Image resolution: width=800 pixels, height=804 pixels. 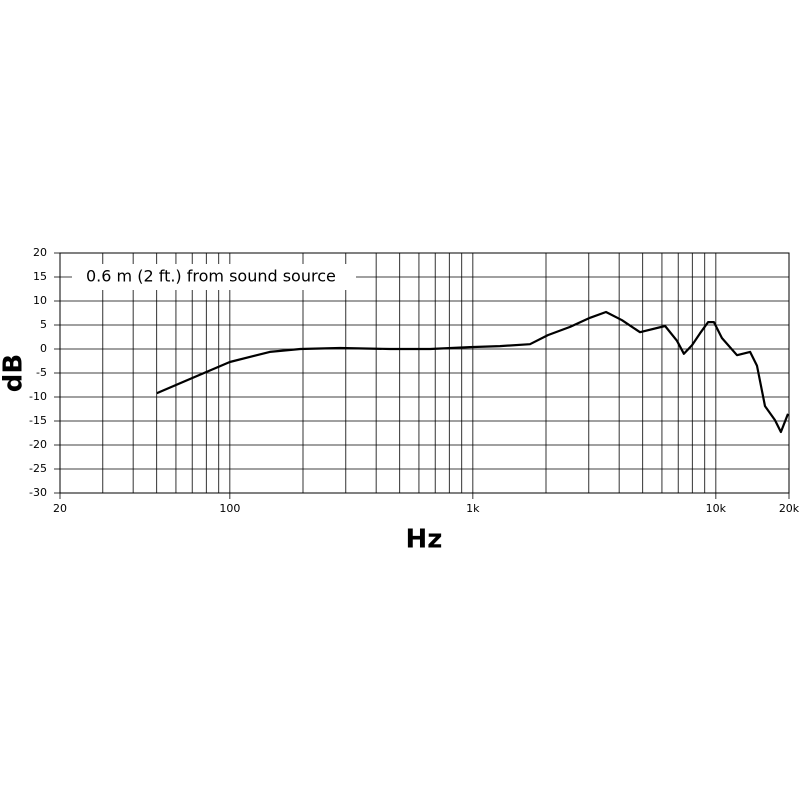 I want to click on x-tick-label: 10k, so click(x=716, y=508).